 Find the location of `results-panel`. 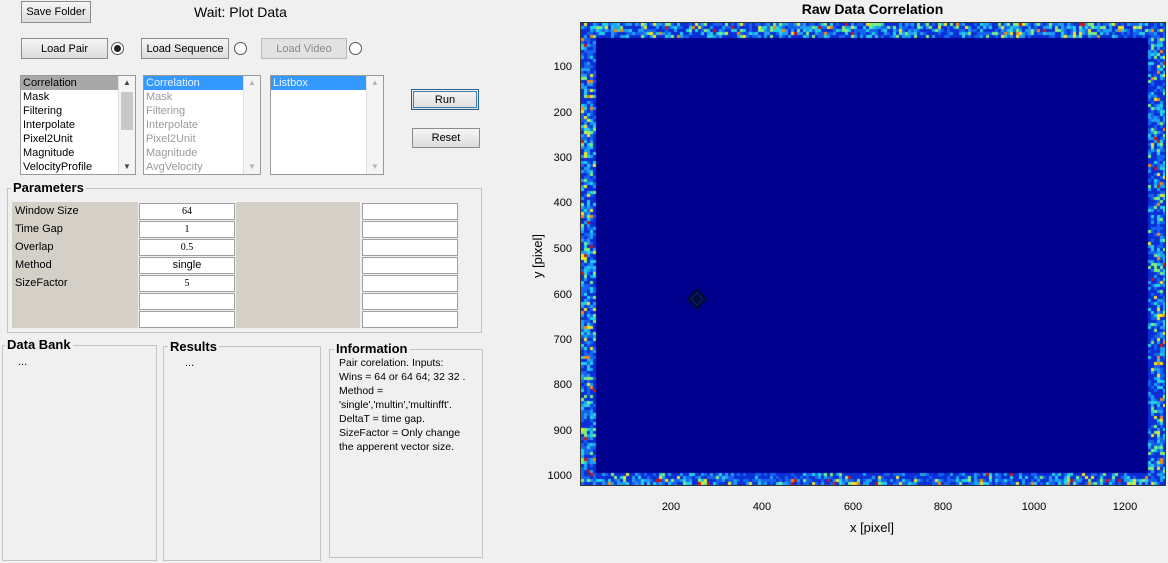

results-panel is located at coordinates (242, 453).